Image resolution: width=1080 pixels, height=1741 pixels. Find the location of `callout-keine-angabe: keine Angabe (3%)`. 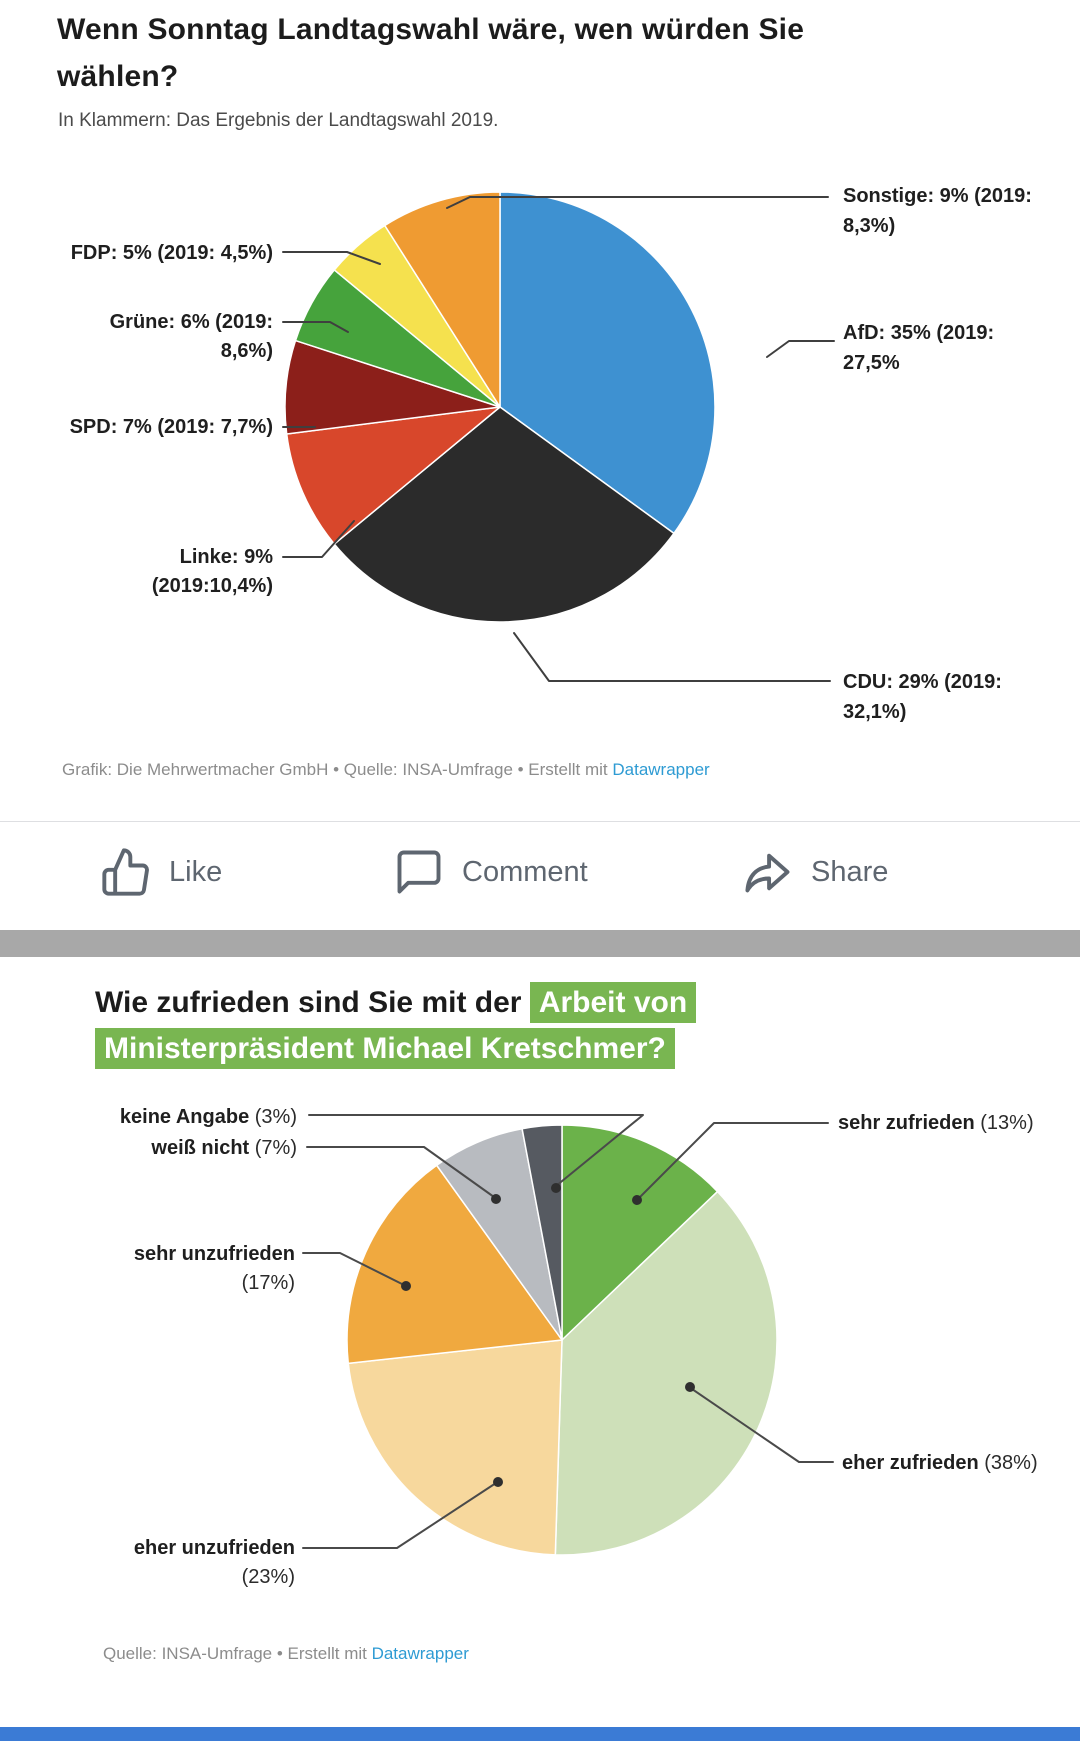

callout-keine-angabe: keine Angabe (3%) is located at coordinates (208, 1117).